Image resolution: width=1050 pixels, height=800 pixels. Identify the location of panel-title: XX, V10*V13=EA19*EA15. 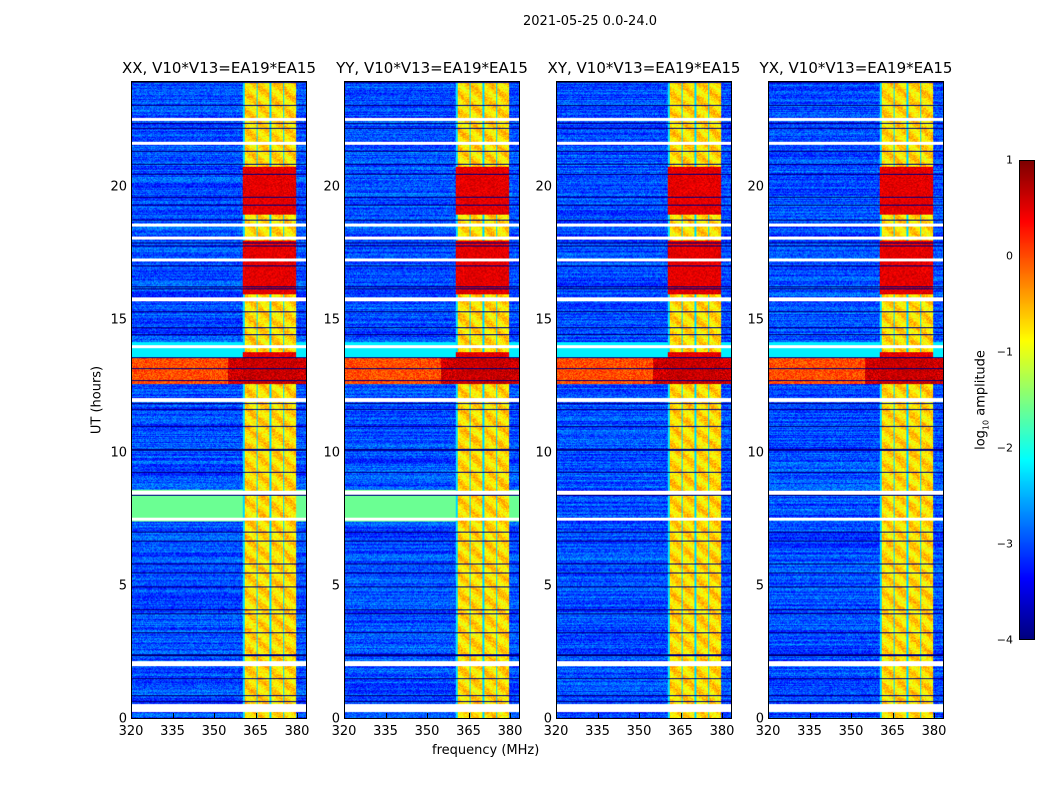
(219, 68).